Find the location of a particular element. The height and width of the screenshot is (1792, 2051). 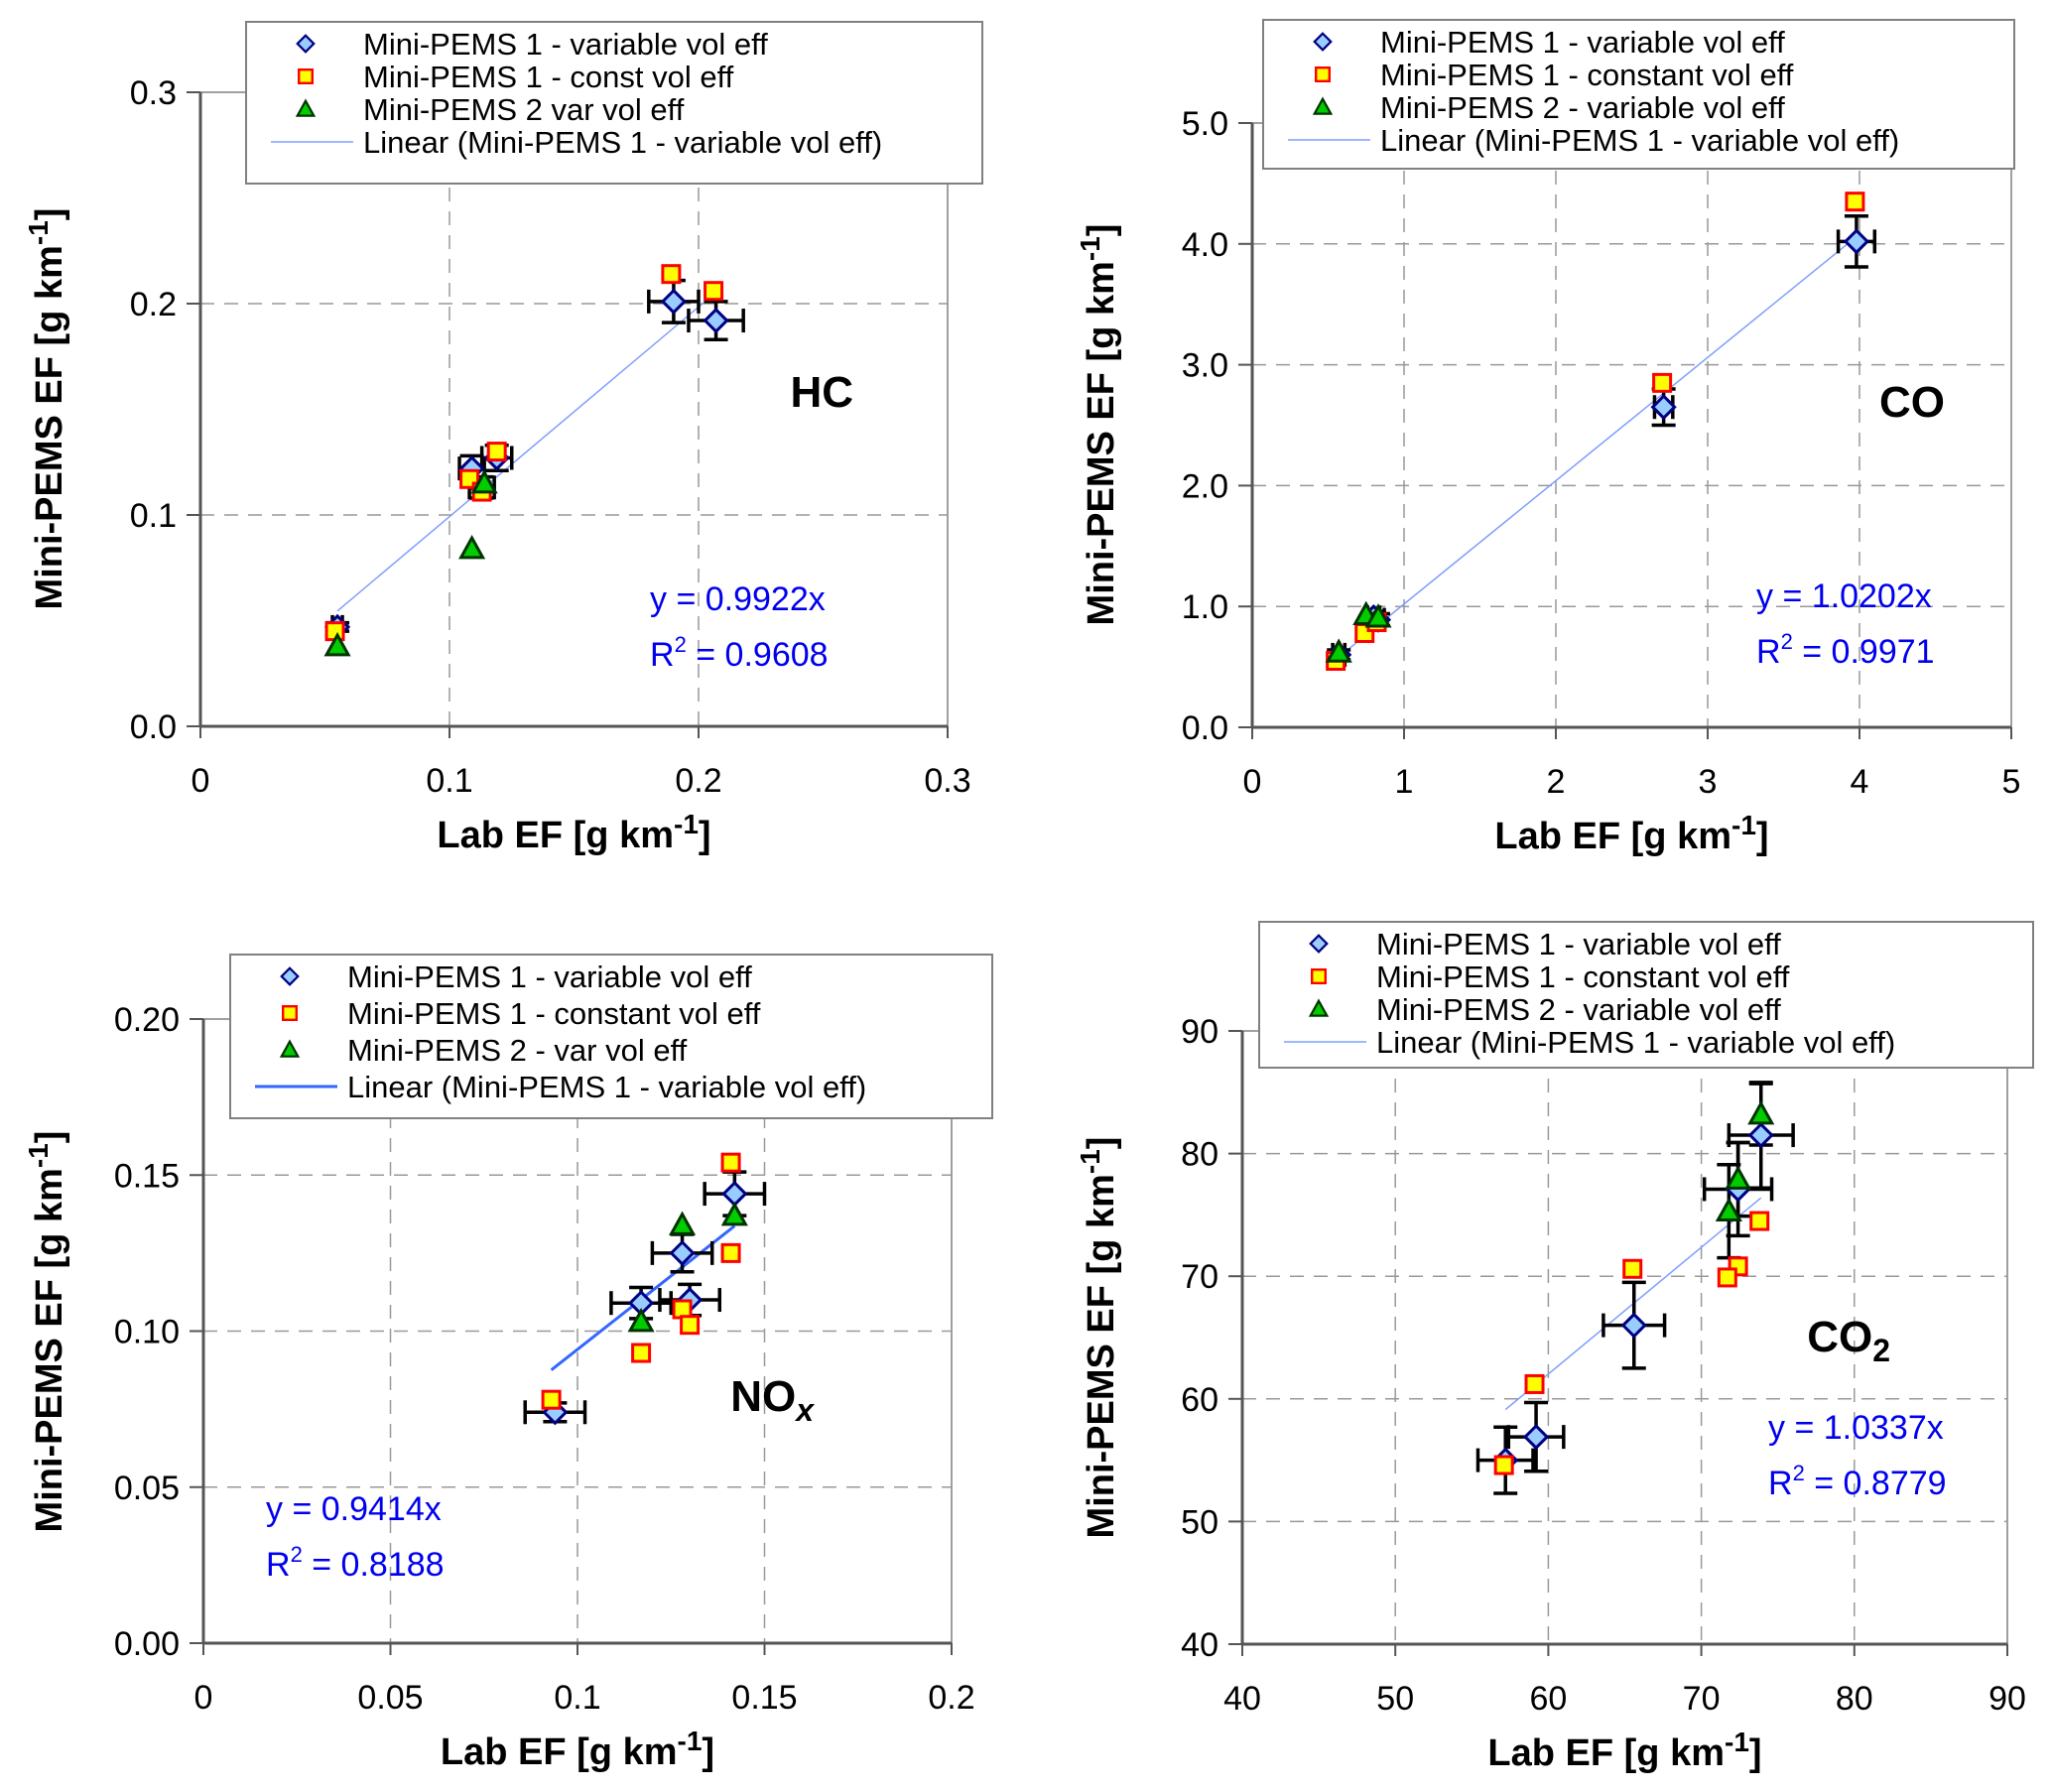

species-subscript: 2 is located at coordinates (1881, 1350).